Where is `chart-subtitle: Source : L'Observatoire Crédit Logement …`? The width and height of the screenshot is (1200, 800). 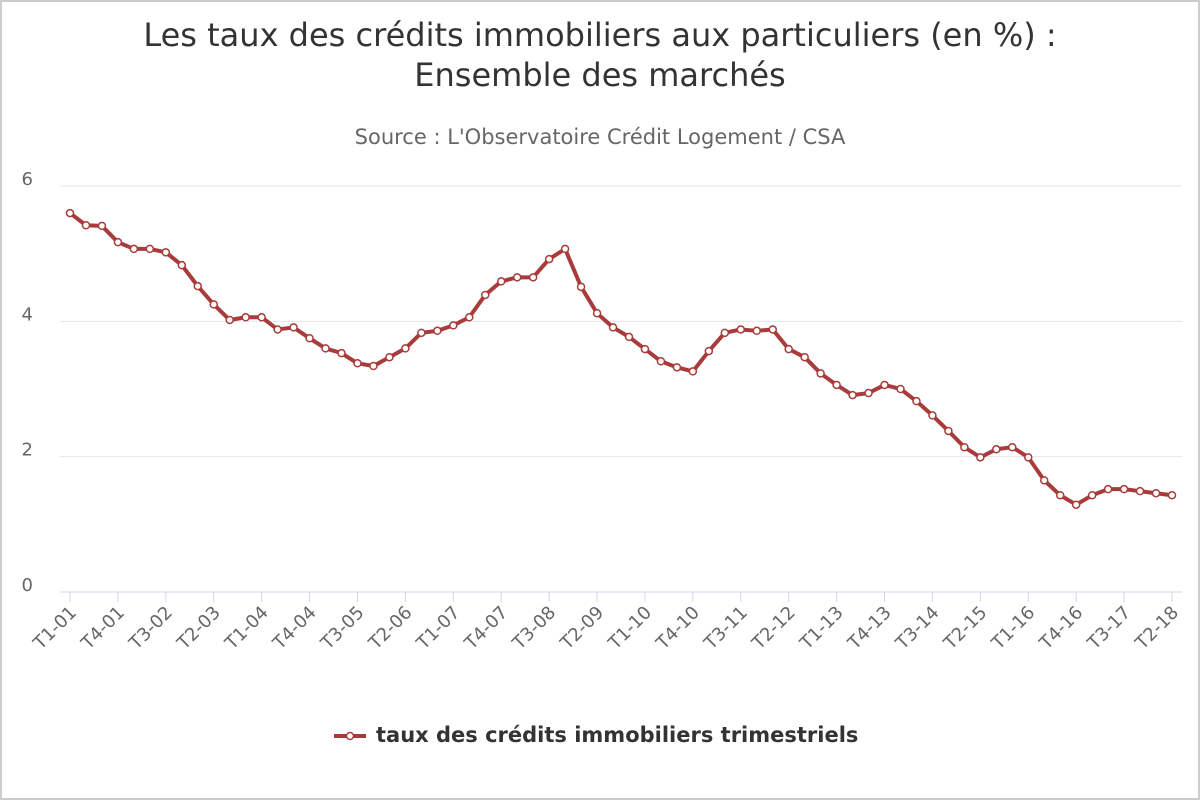
chart-subtitle: Source : L'Observatoire Crédit Logement … is located at coordinates (600, 137).